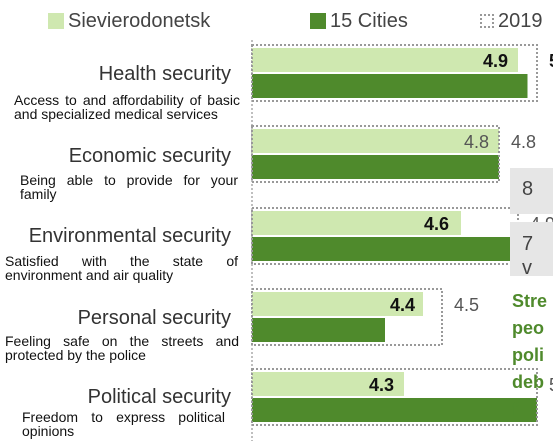 The width and height of the screenshot is (553, 441). What do you see at coordinates (528, 382) in the screenshot?
I see `aside-note-line: deb` at bounding box center [528, 382].